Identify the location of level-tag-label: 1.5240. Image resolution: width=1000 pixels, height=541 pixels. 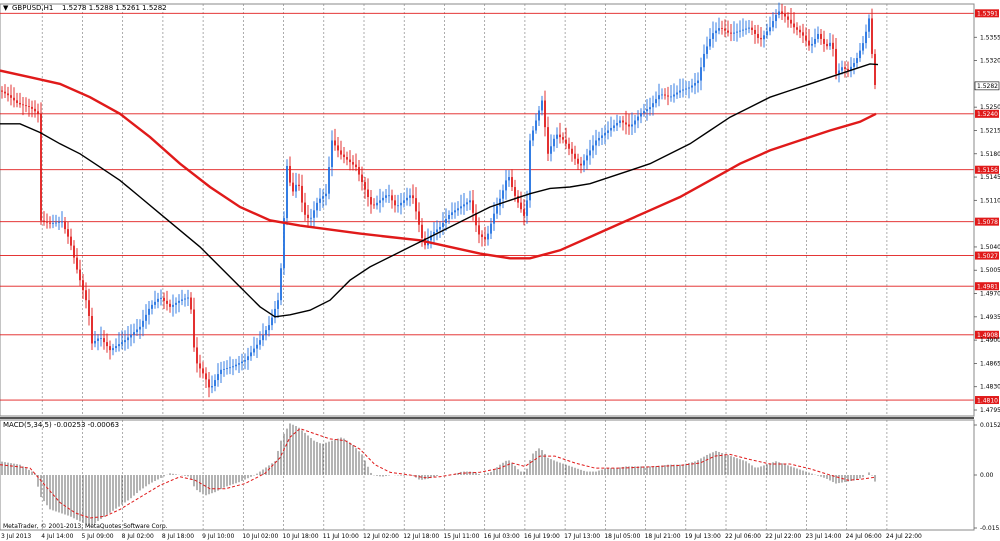
(987, 114).